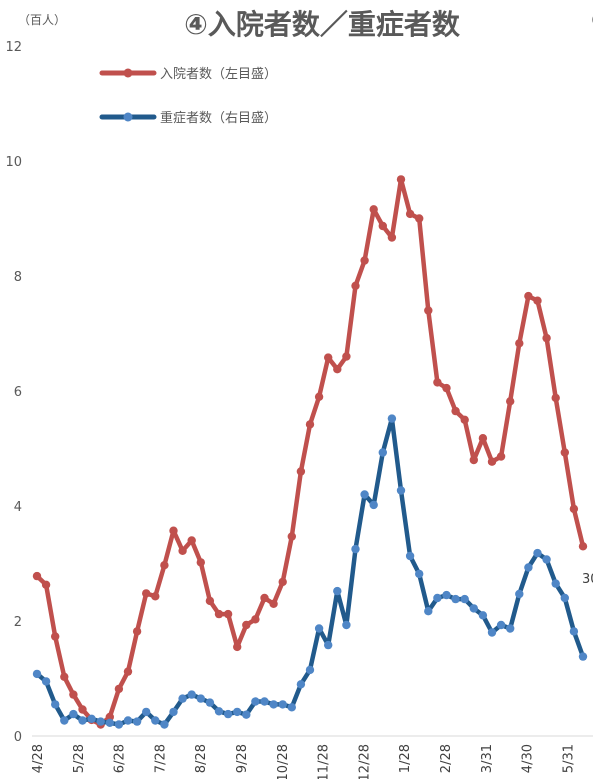 This screenshot has height=779, width=593. What do you see at coordinates (13, 47) in the screenshot?
I see `y-tick-label: 12` at bounding box center [13, 47].